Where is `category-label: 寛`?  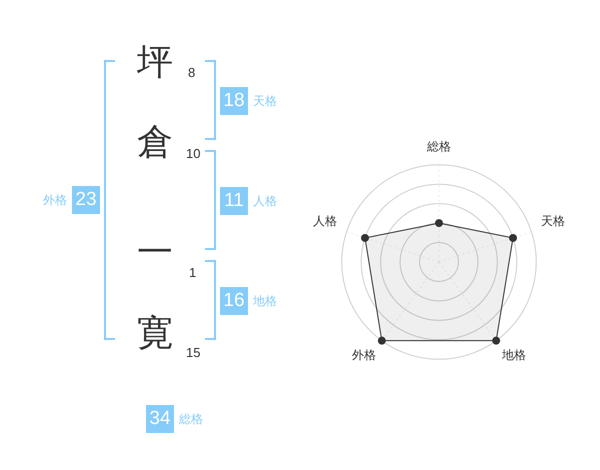
category-label: 寛 is located at coordinates (155, 333).